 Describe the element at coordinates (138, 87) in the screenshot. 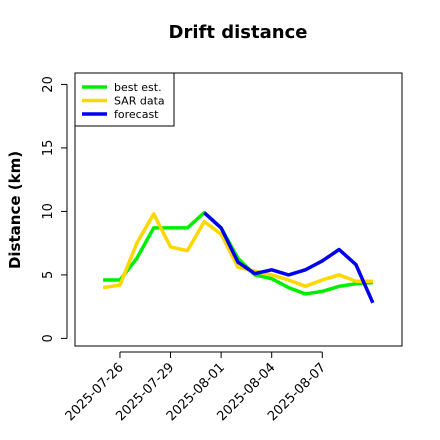

I see `legend-label: best est.` at that location.